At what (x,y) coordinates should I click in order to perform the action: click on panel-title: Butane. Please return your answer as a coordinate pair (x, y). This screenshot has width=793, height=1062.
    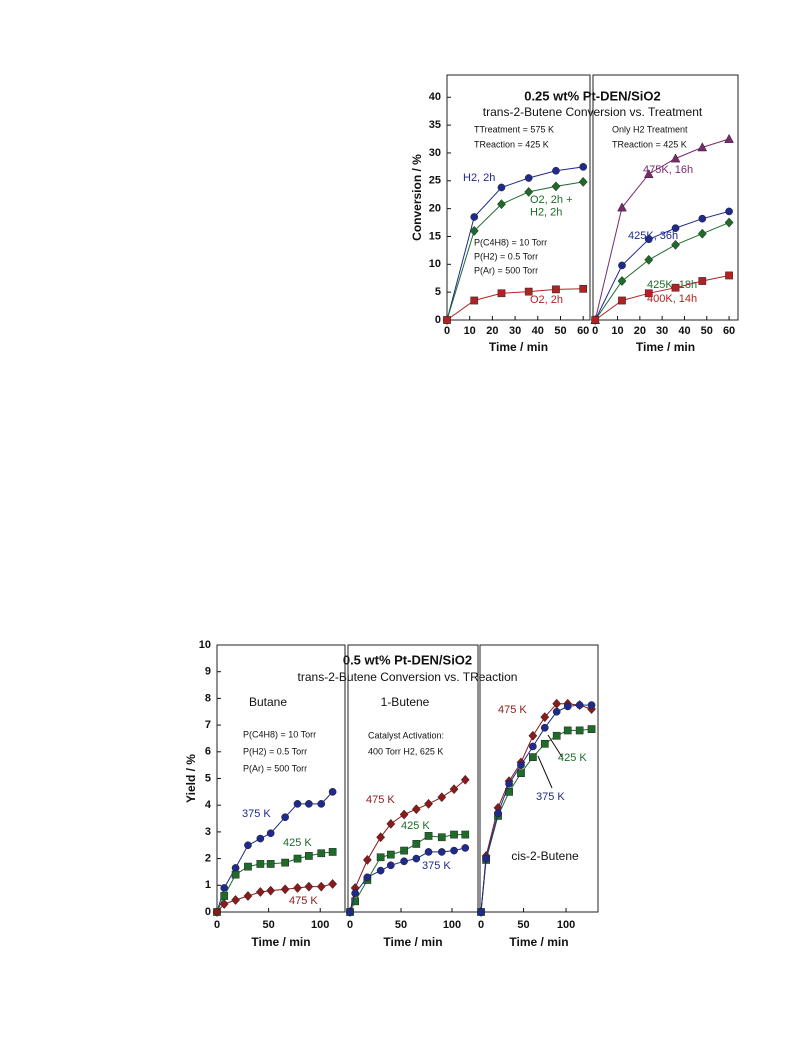
    Looking at the image, I should click on (268, 702).